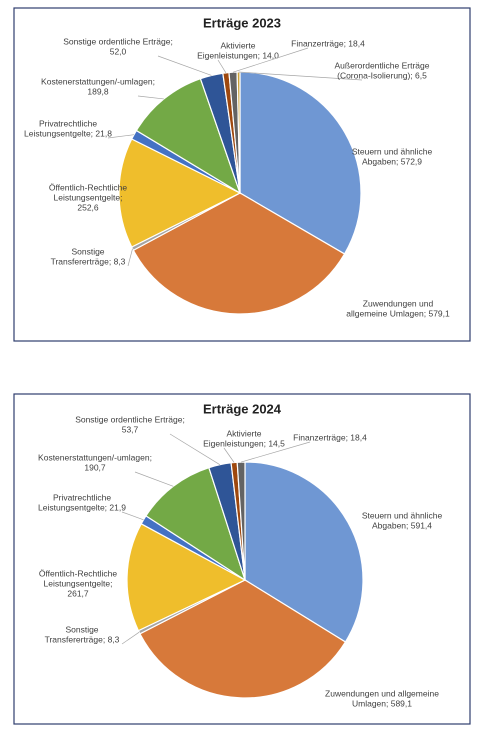 This screenshot has height=740, width=485. What do you see at coordinates (78, 593) in the screenshot?
I see `data-label: 261,7` at bounding box center [78, 593].